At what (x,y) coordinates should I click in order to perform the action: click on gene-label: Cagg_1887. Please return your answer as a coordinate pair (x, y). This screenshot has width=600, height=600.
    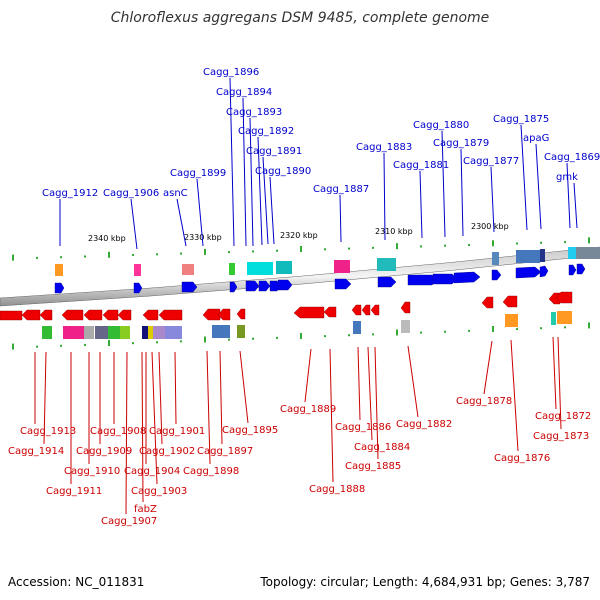
    Looking at the image, I should click on (341, 189).